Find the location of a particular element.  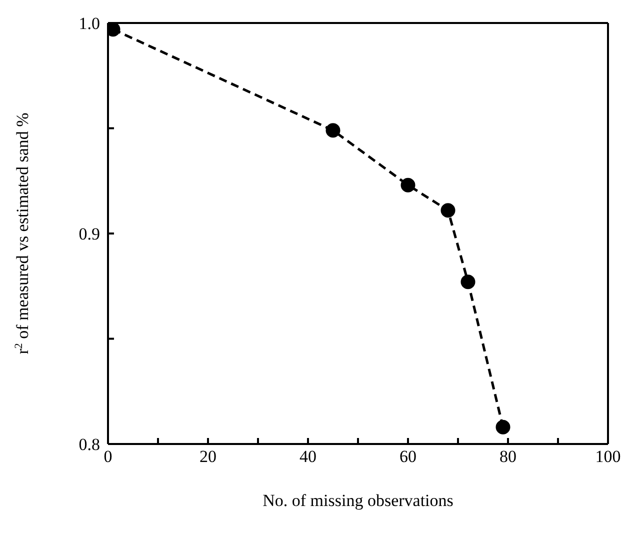

y-tick-label: 0.9 is located at coordinates (89, 234).